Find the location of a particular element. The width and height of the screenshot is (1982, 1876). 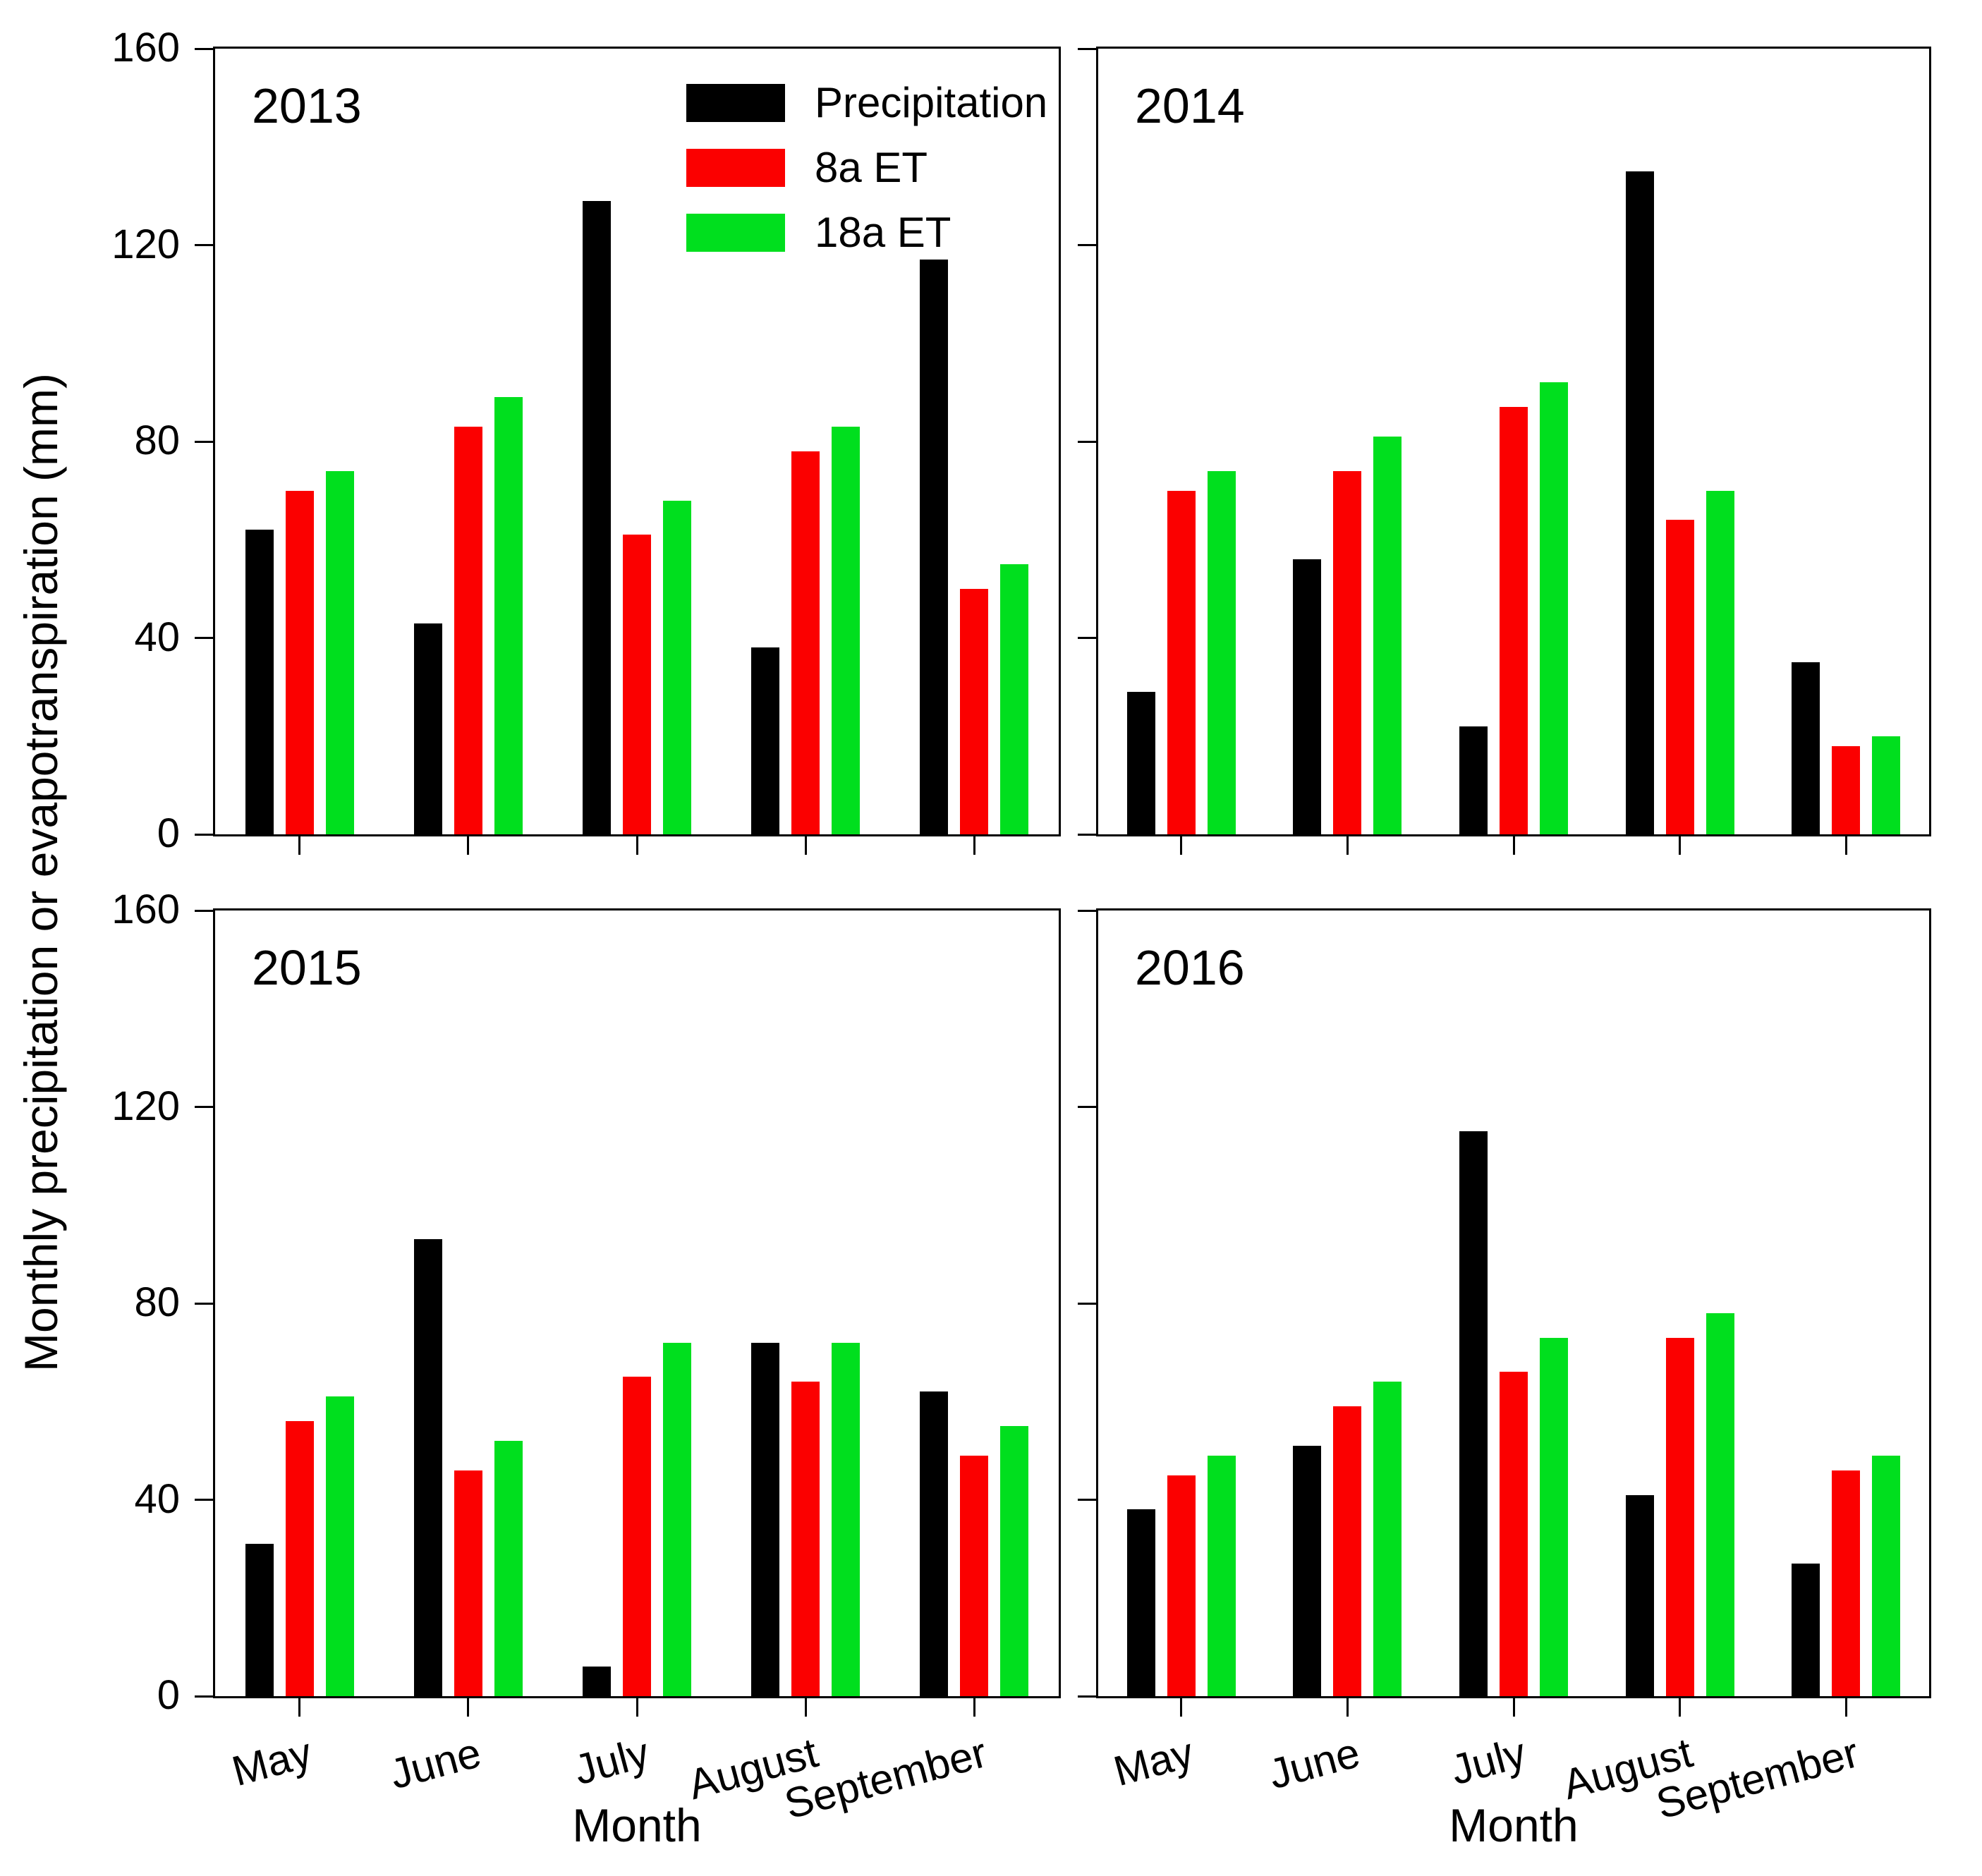

bar-2014-august-8a-et is located at coordinates (1679, 677).